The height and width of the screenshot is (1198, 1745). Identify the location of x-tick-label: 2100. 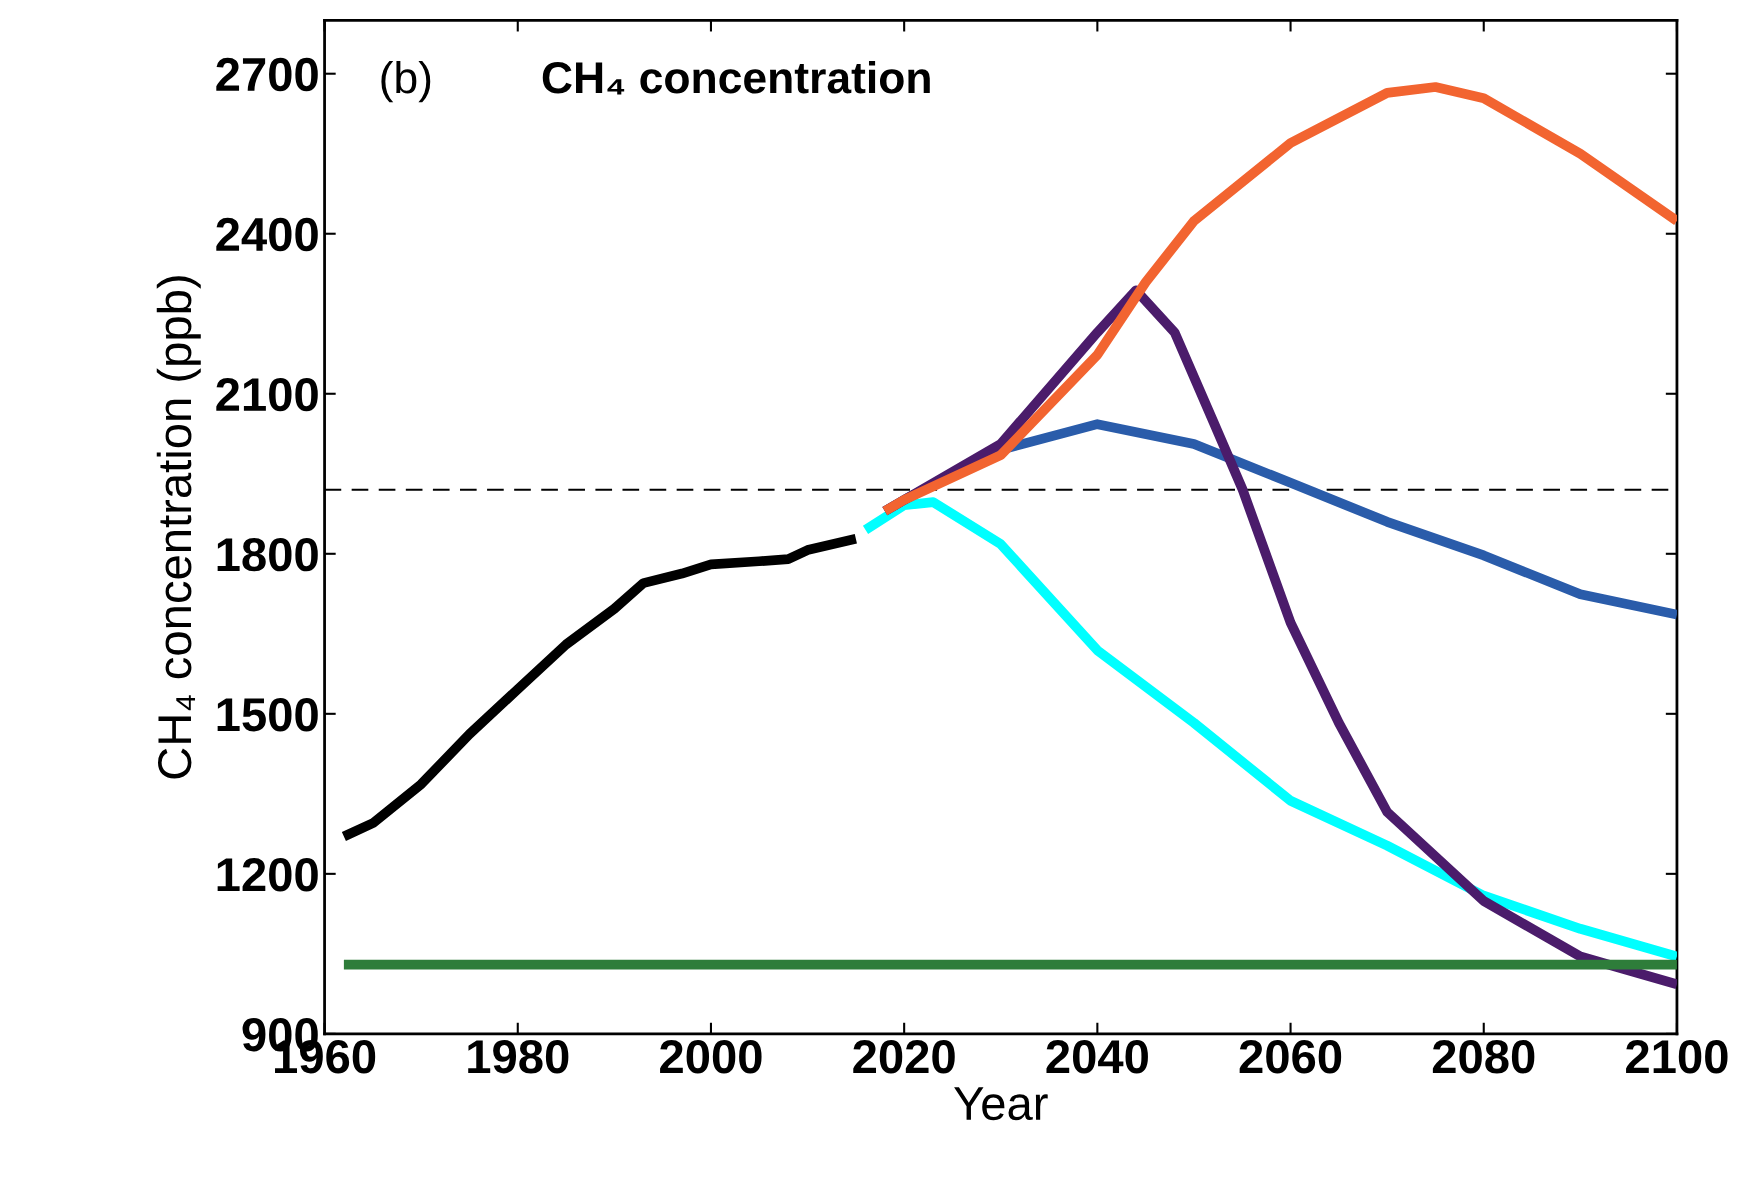
(1677, 1056).